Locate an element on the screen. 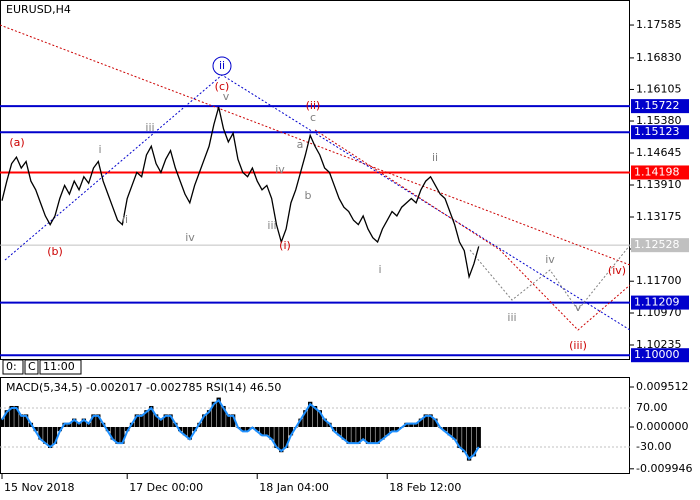  wave-label: (ii) is located at coordinates (313, 105).